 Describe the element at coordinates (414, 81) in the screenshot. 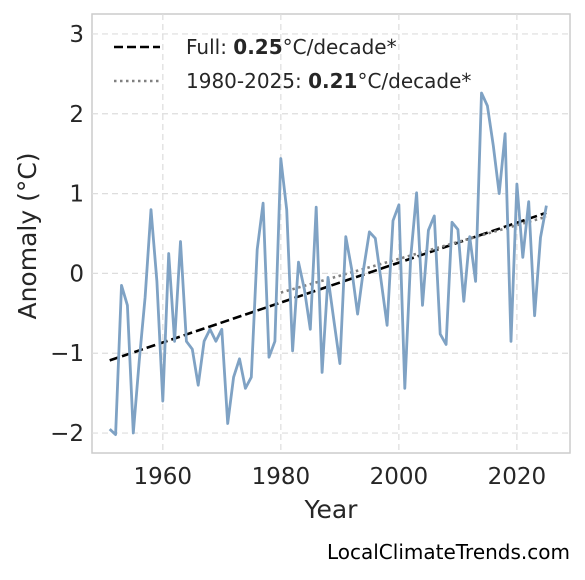

I see `legend-recent-suffix: °C/decade*` at that location.